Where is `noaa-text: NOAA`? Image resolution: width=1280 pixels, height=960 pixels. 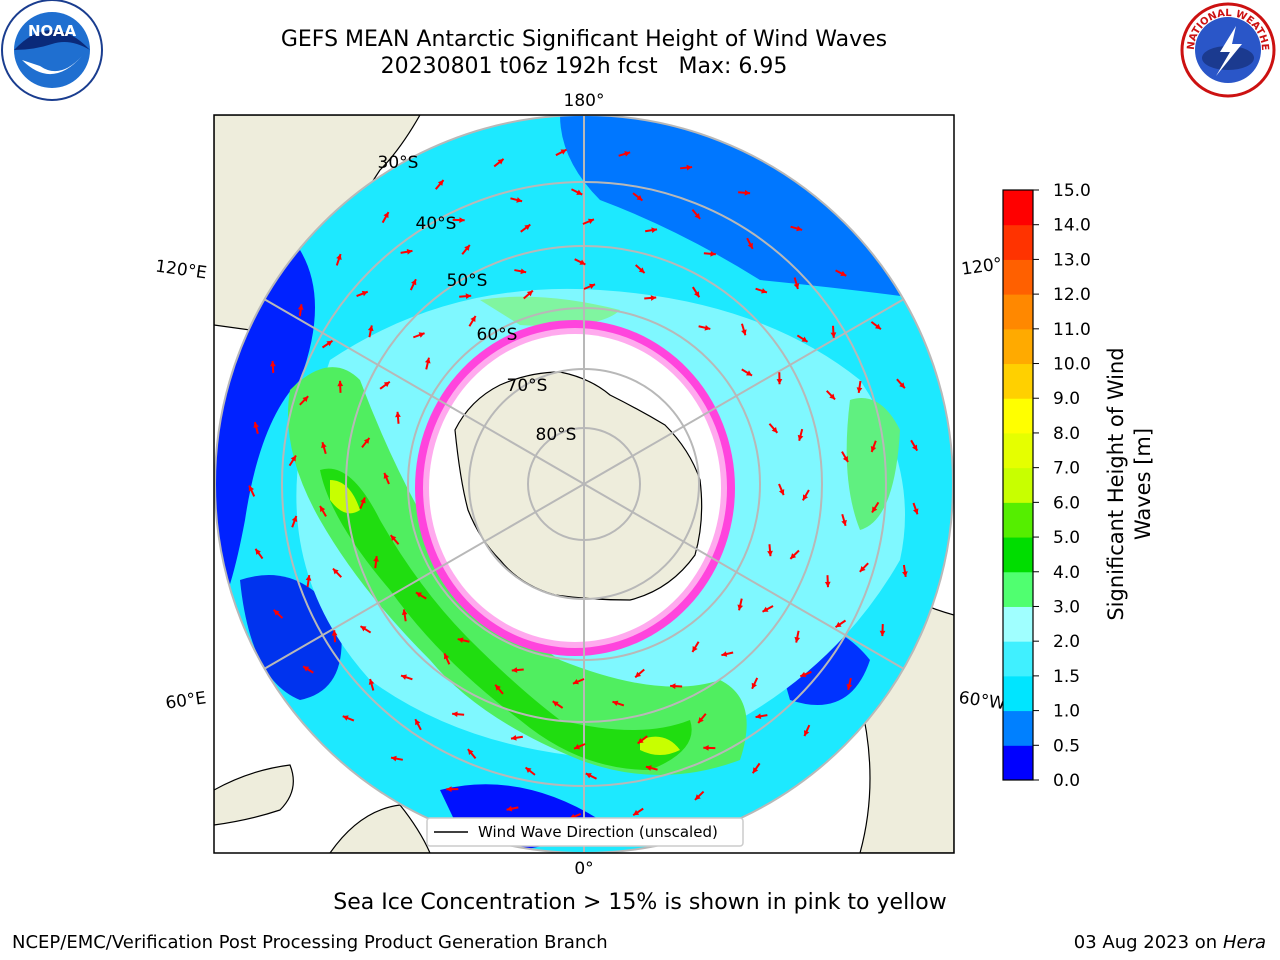 noaa-text: NOAA is located at coordinates (52, 31).